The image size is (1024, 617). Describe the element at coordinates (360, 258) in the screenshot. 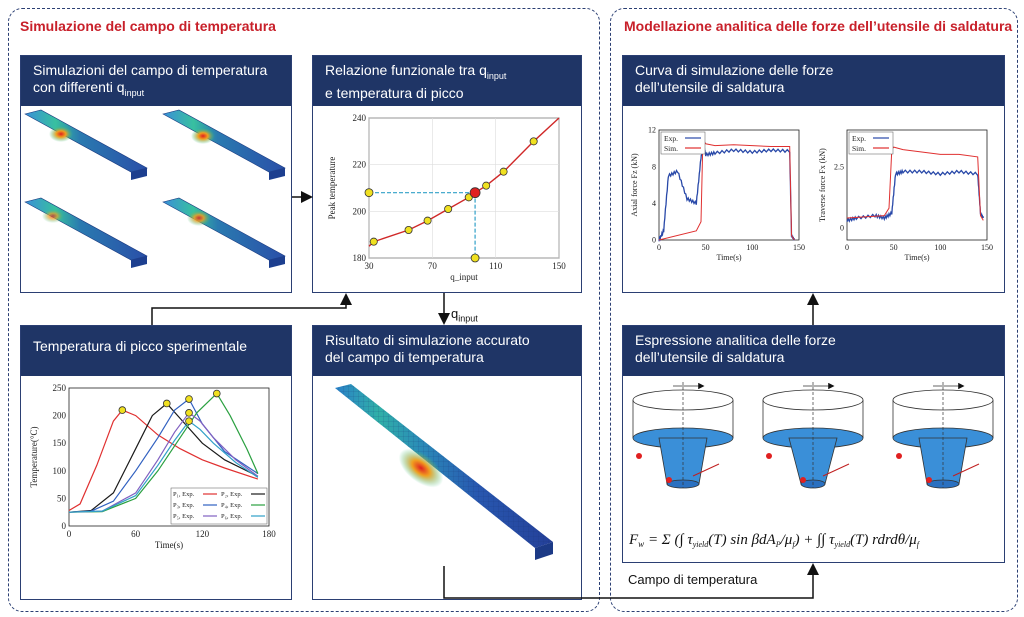

I see `y-tick-label: 180` at that location.